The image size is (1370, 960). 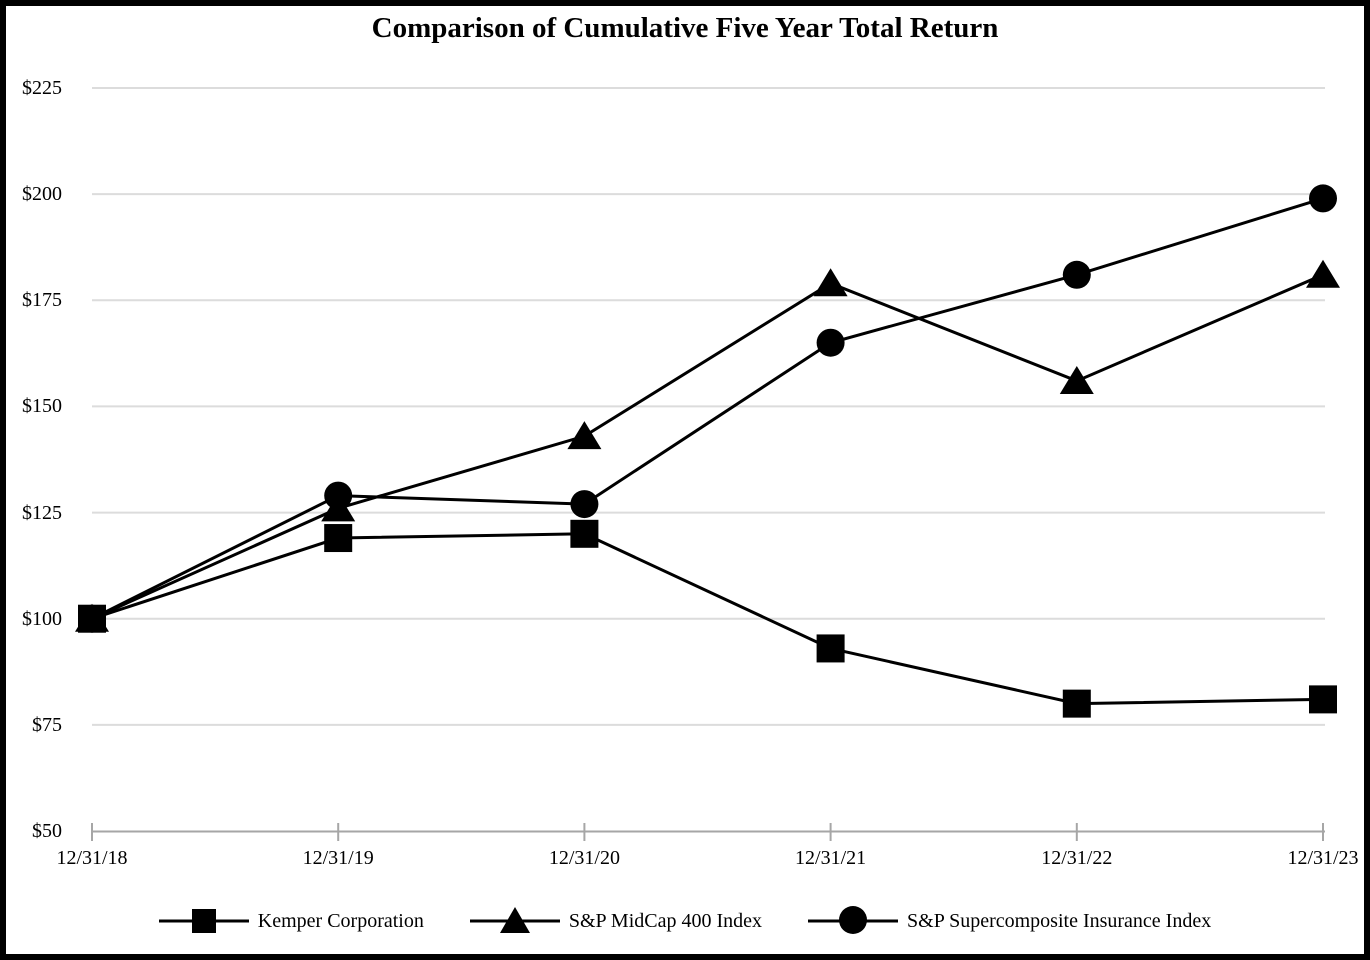 I want to click on legend-item-s-p-supercomposite-insurance-index: S&P Supercomposite Insurance Index, so click(x=1009, y=921).